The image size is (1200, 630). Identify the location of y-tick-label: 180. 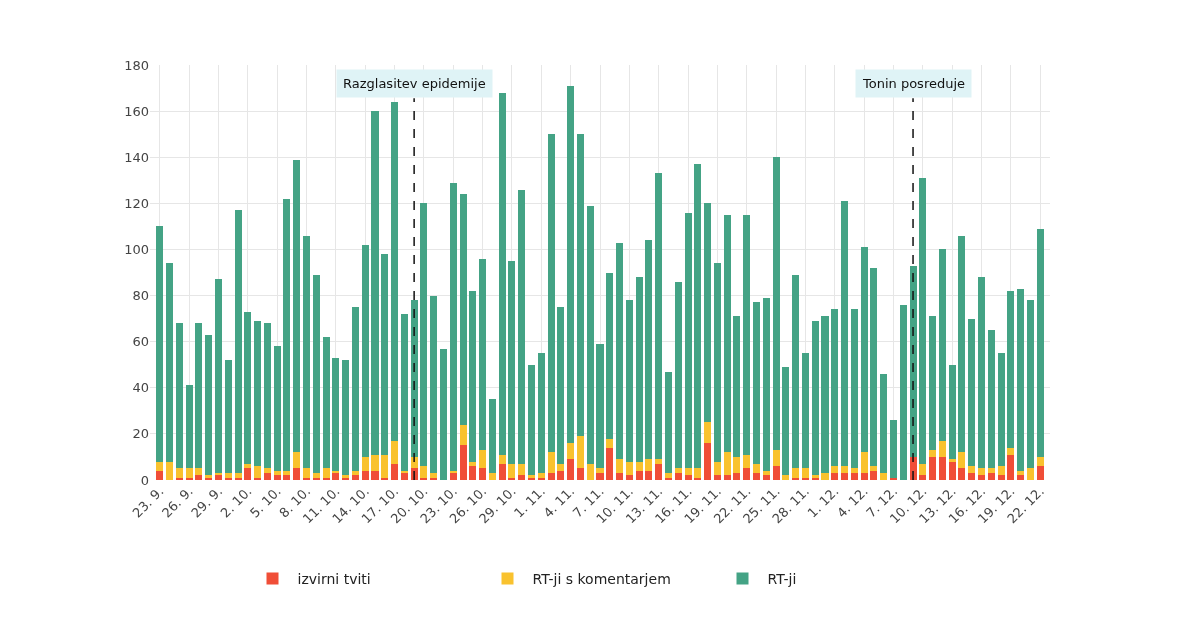
(136, 65).